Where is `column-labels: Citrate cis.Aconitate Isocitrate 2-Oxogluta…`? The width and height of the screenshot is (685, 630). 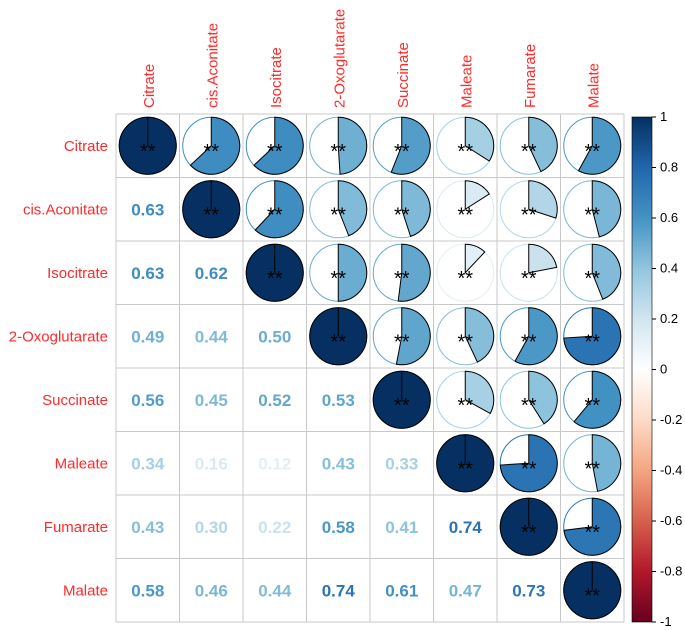 column-labels: Citrate cis.Aconitate Isocitrate 2-Oxogluta… is located at coordinates (372, 58).